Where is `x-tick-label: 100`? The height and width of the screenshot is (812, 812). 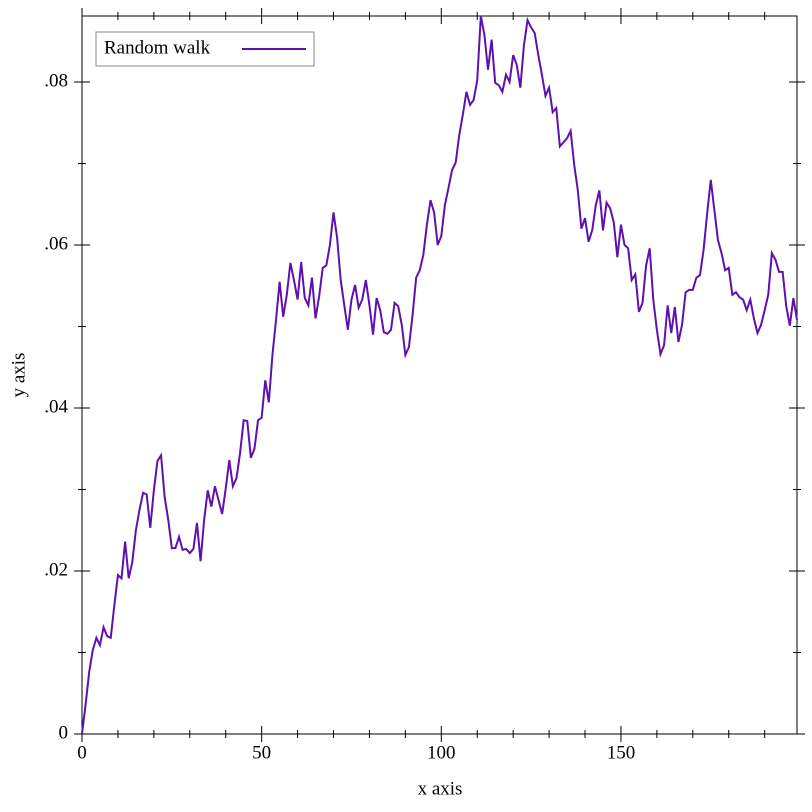 x-tick-label: 100 is located at coordinates (441, 752).